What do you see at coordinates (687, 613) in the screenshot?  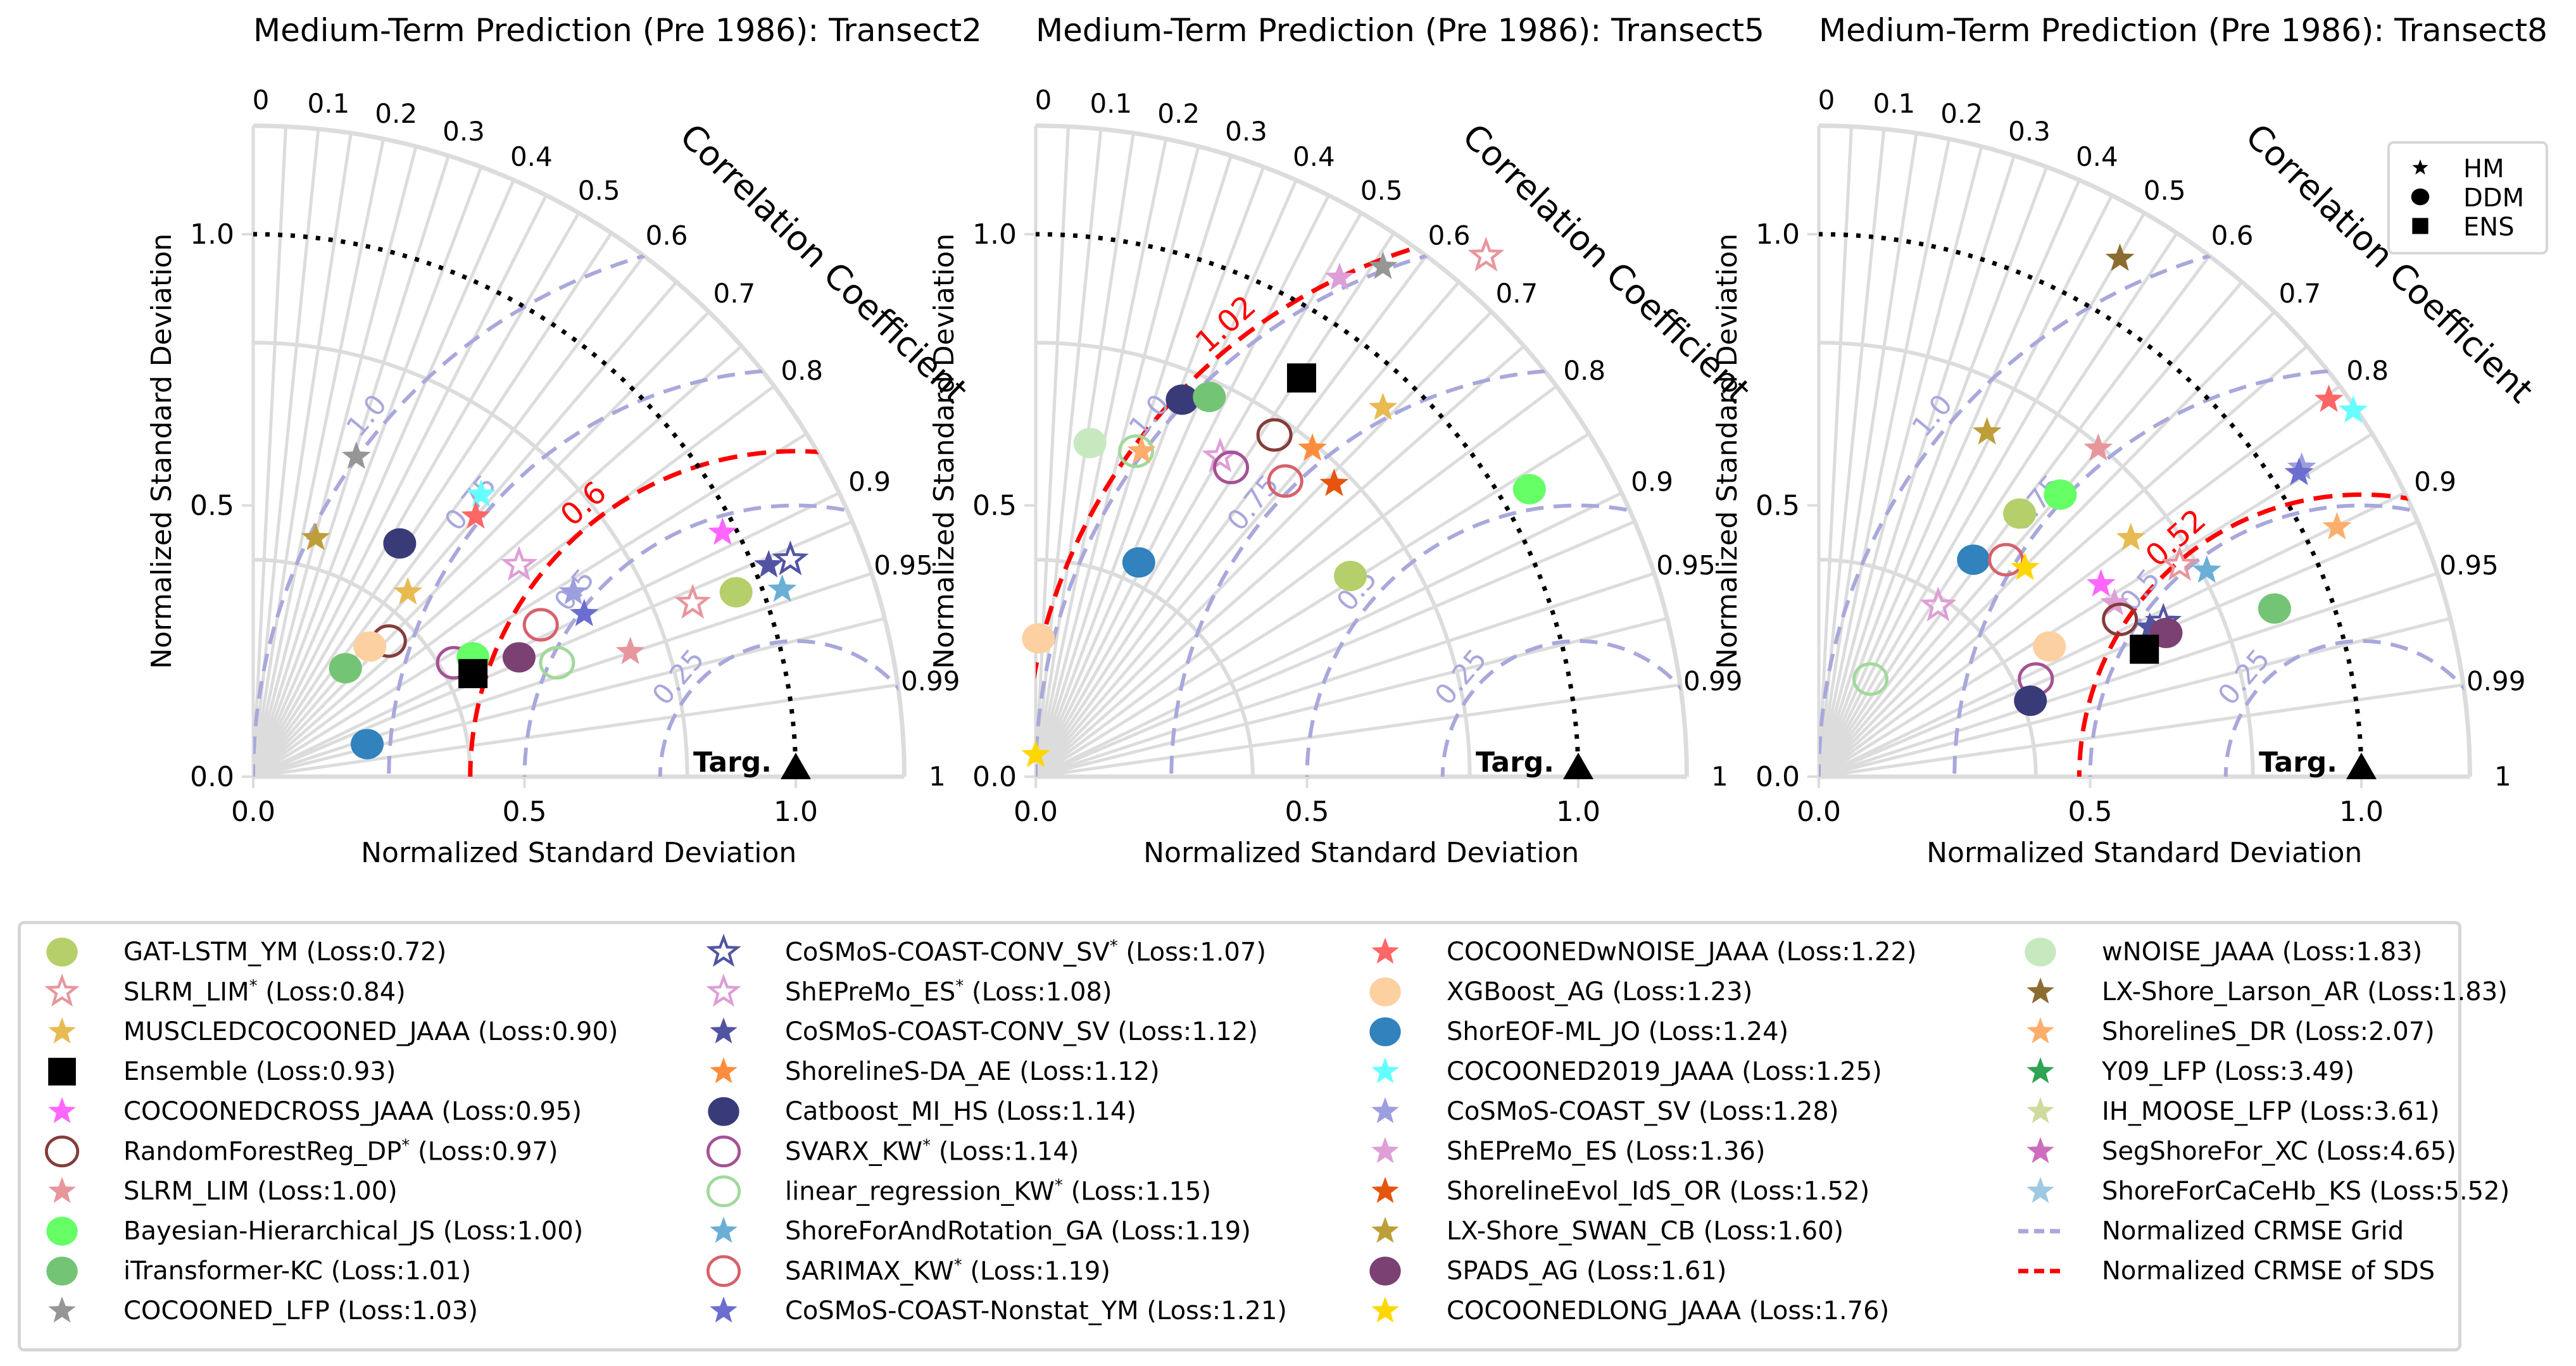 I see `sds-crmse-circle` at bounding box center [687, 613].